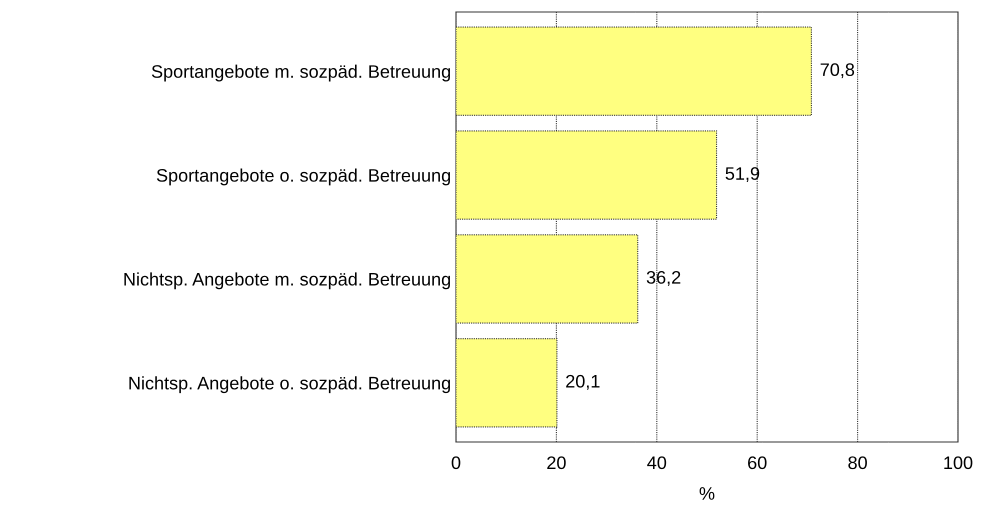  Describe the element at coordinates (857, 463) in the screenshot. I see `x-tick-label: 80` at that location.